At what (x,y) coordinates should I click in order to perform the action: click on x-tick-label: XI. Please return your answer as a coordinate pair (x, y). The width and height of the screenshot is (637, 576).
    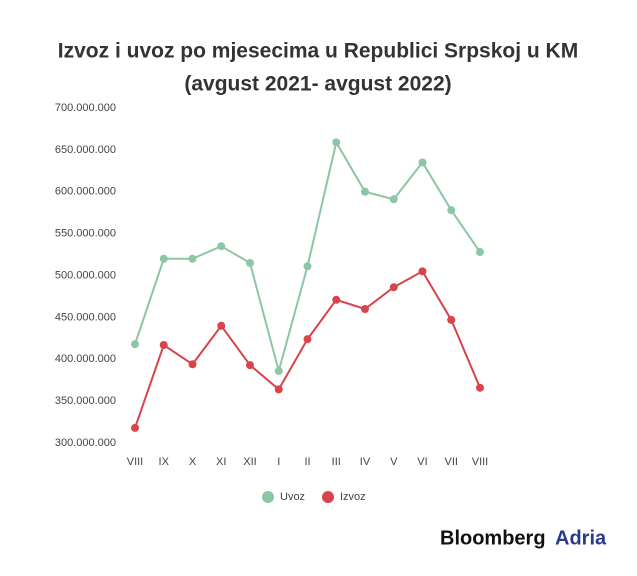
    Looking at the image, I should click on (221, 462).